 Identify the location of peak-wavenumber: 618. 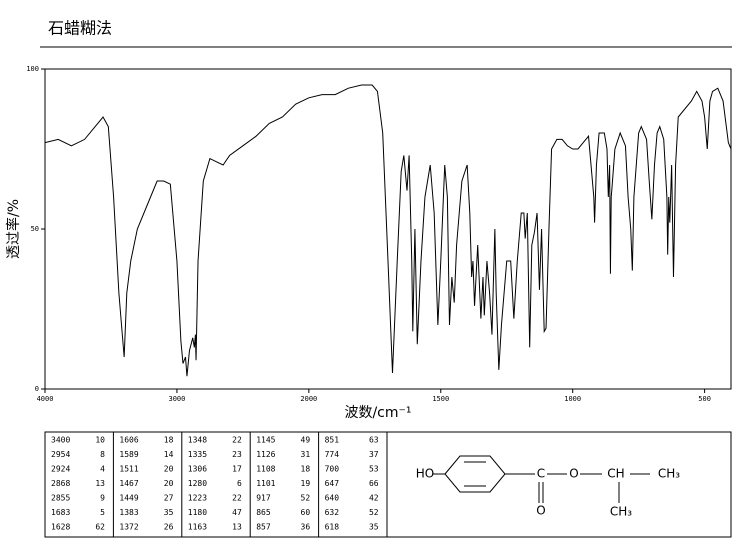
(332, 527).